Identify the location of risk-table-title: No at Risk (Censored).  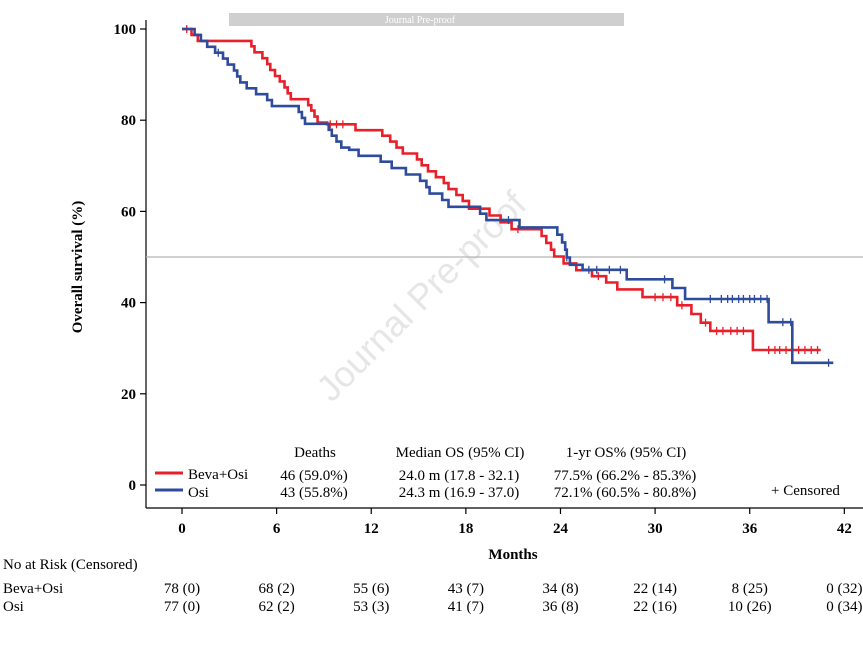
(70, 565).